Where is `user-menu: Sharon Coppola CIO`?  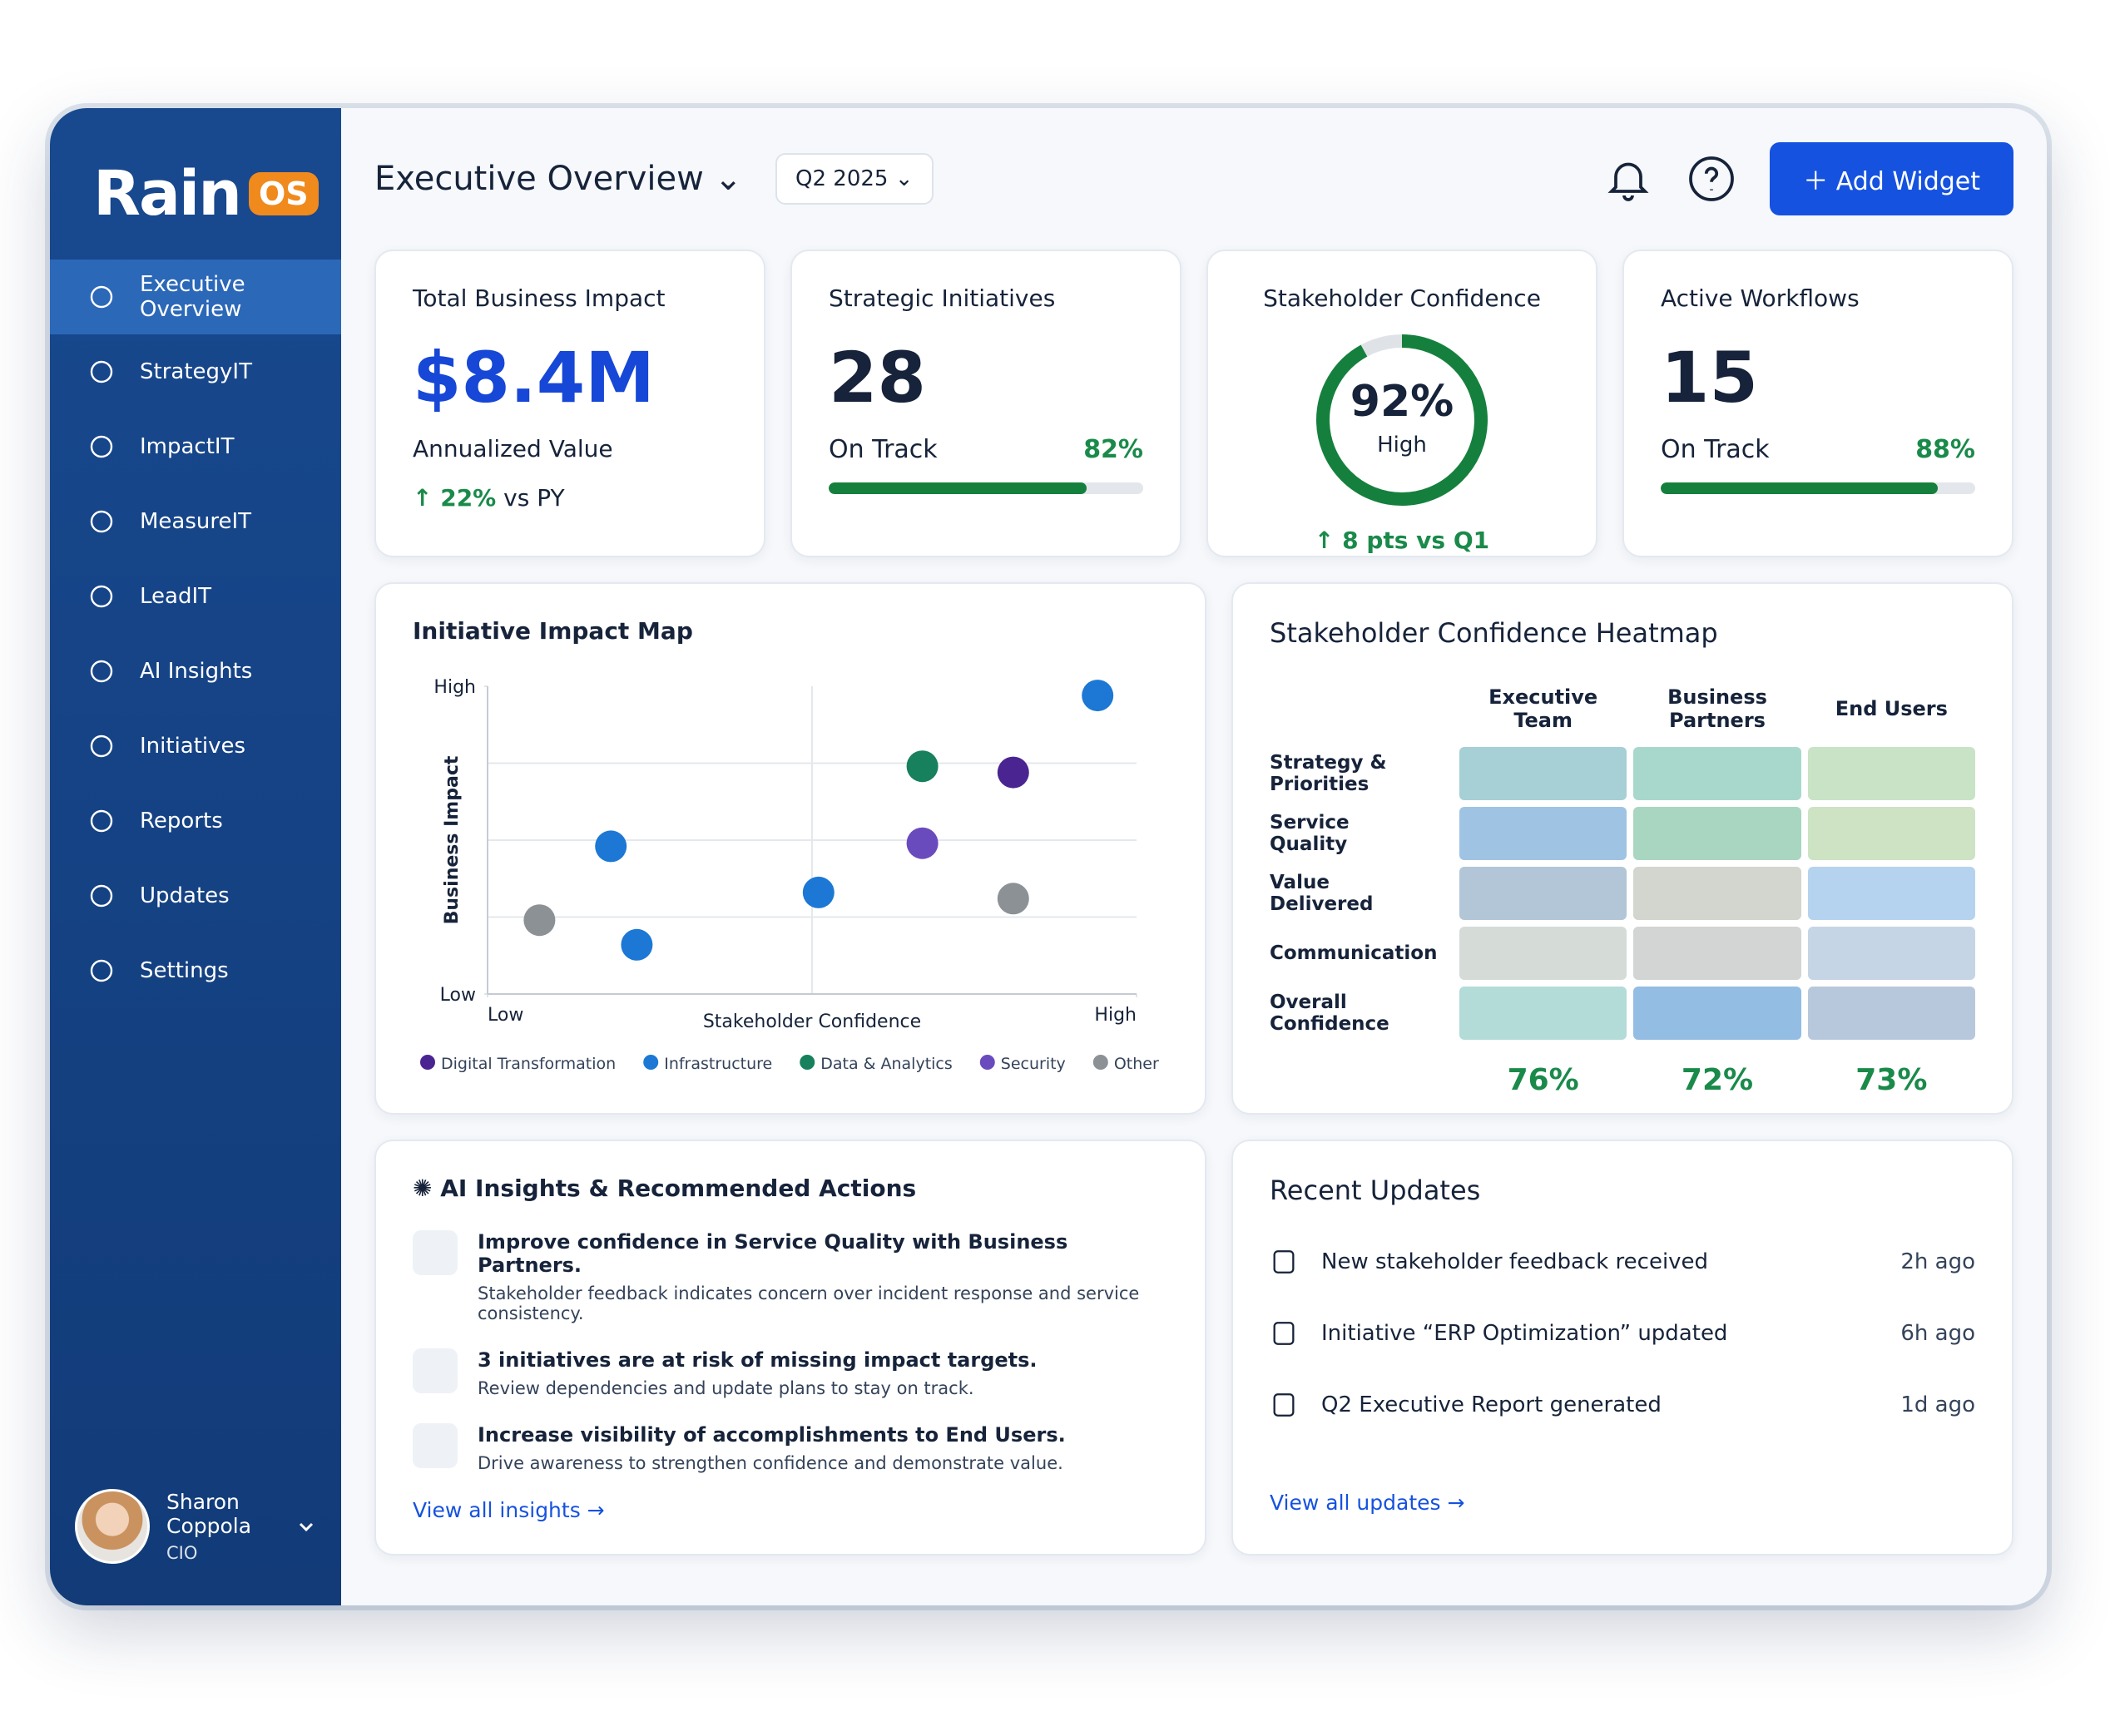
user-menu: Sharon Coppola CIO is located at coordinates (195, 1526).